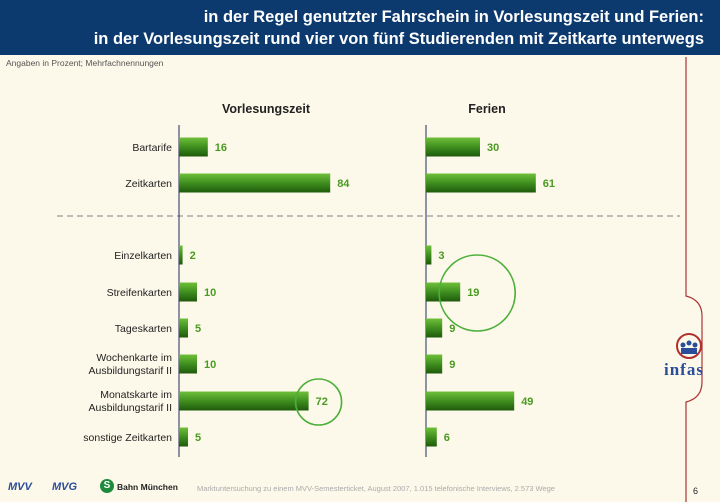 Image resolution: width=720 pixels, height=502 pixels. Describe the element at coordinates (527, 402) in the screenshot. I see `value-label-s1-c6: 49` at that location.